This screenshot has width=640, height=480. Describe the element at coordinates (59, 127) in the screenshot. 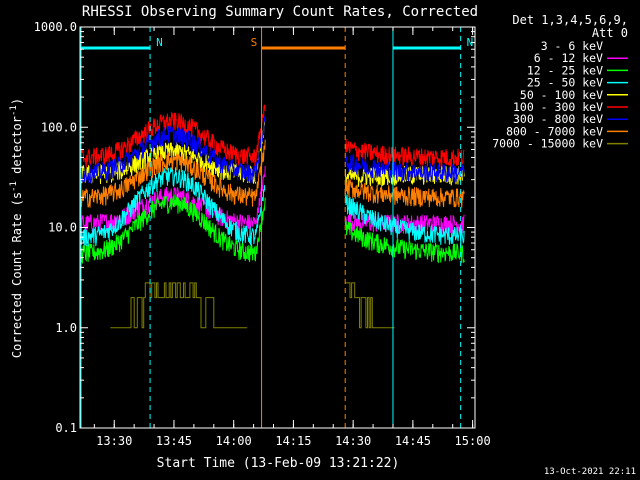

I see `y-tick-label: 100.0` at that location.